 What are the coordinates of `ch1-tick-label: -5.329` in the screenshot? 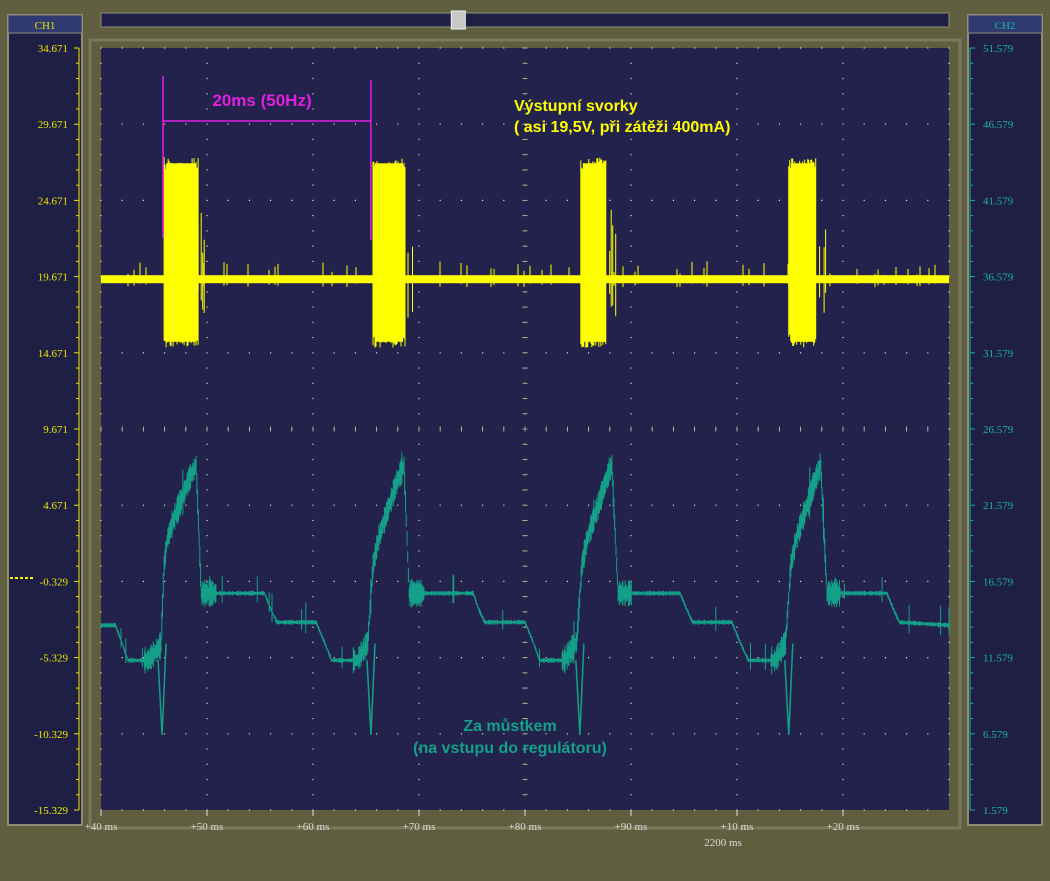 It's located at (54, 659).